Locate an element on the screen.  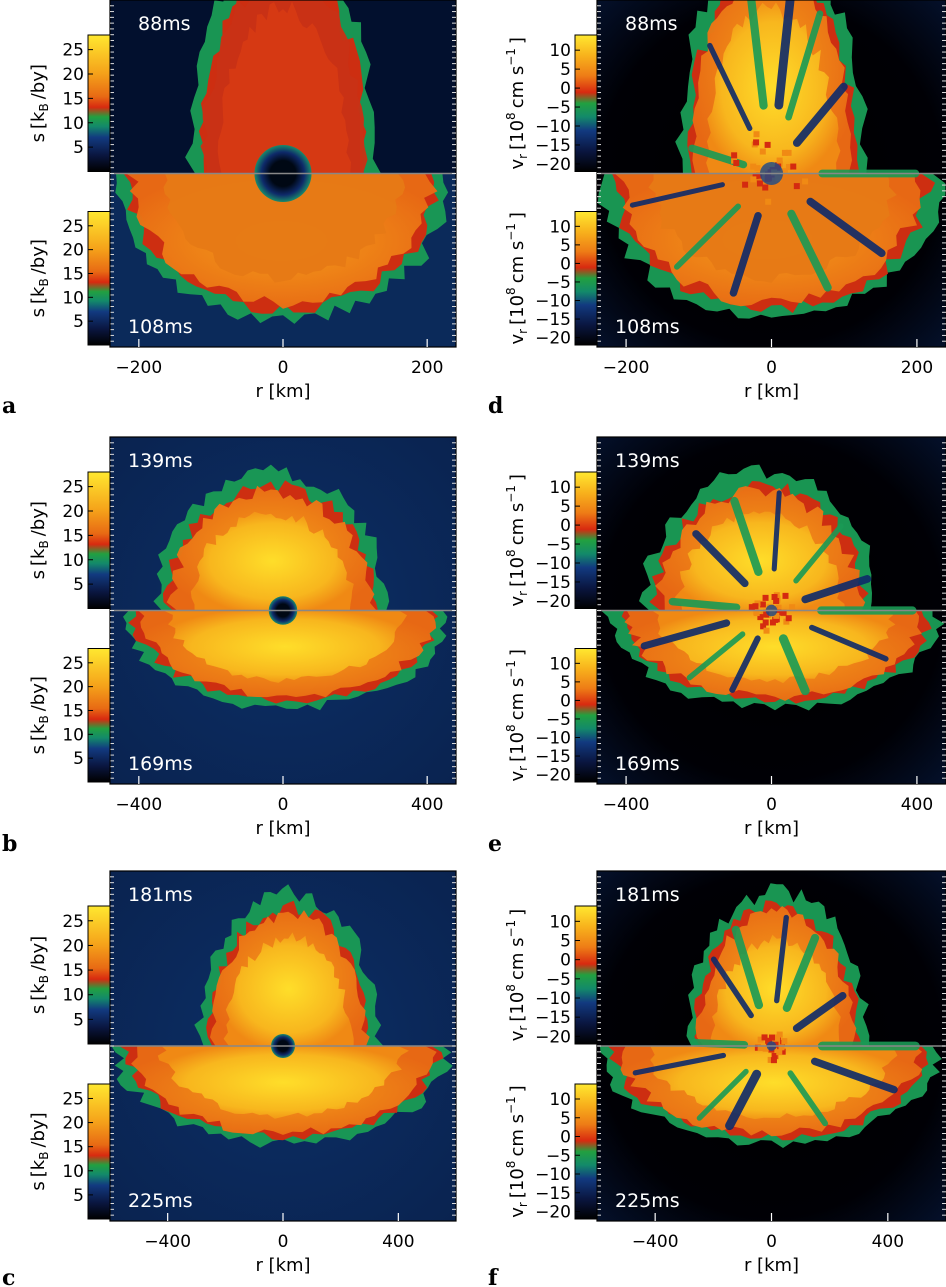
y-axis-label: vr [108 cm s−1] is located at coordinates (517, 715).